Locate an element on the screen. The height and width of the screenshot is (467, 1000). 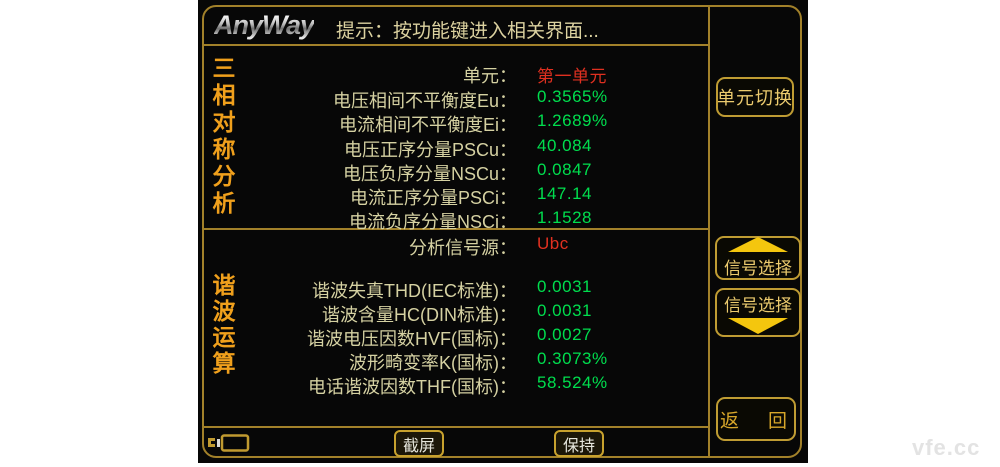
row-value: 40.084 is located at coordinates (564, 145).